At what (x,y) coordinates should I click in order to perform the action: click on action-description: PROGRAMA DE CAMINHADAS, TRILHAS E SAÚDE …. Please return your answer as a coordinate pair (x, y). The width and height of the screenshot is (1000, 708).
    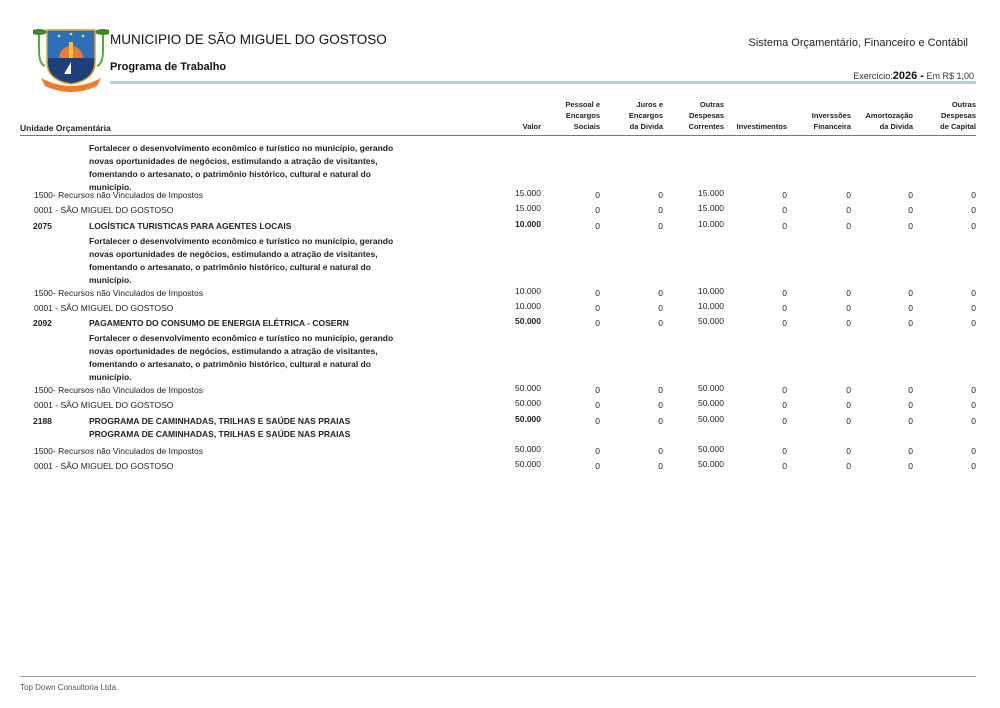
    Looking at the image, I should click on (249, 434).